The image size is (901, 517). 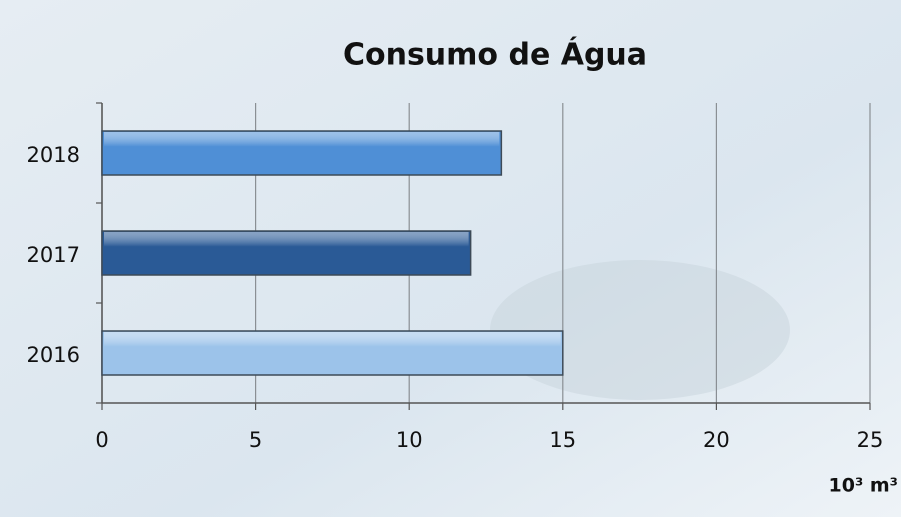 I want to click on background-decor, so click(x=640, y=330).